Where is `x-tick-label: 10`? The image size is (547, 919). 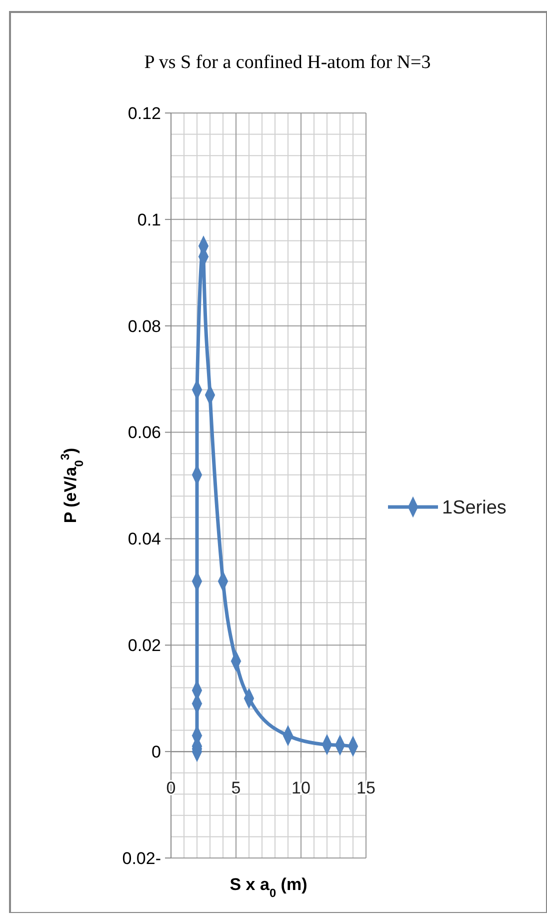 x-tick-label: 10 is located at coordinates (301, 788).